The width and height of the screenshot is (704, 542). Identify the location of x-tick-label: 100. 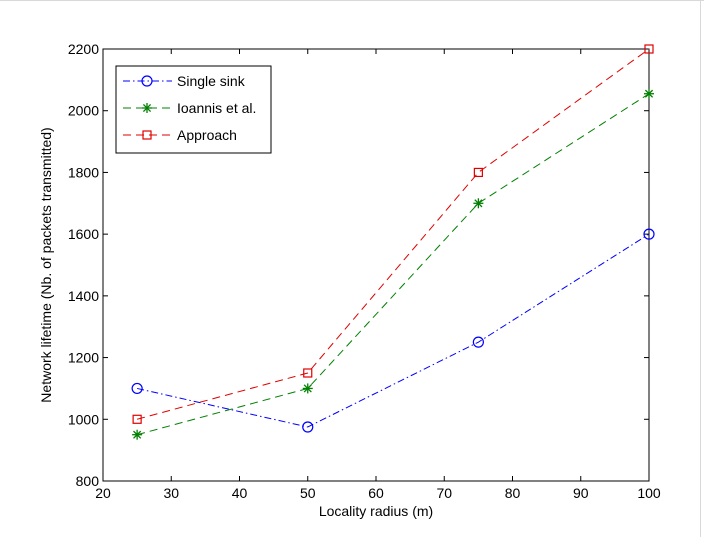
(649, 493).